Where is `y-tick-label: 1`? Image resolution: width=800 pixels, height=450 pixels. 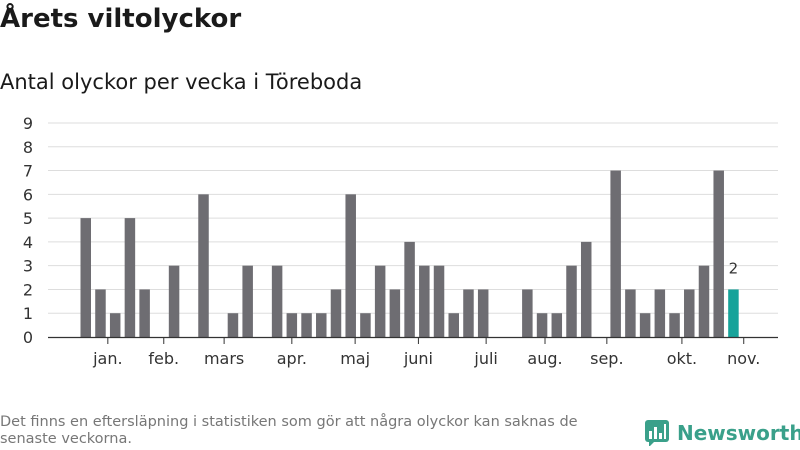
y-tick-label: 1 is located at coordinates (28, 313).